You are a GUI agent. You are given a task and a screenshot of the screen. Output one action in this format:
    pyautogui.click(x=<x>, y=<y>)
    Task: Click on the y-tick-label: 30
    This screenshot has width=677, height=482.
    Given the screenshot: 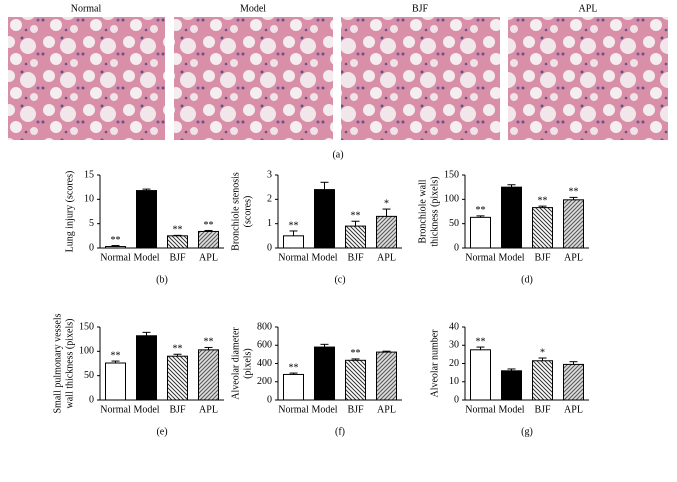 What is the action you would take?
    pyautogui.click(x=454, y=345)
    